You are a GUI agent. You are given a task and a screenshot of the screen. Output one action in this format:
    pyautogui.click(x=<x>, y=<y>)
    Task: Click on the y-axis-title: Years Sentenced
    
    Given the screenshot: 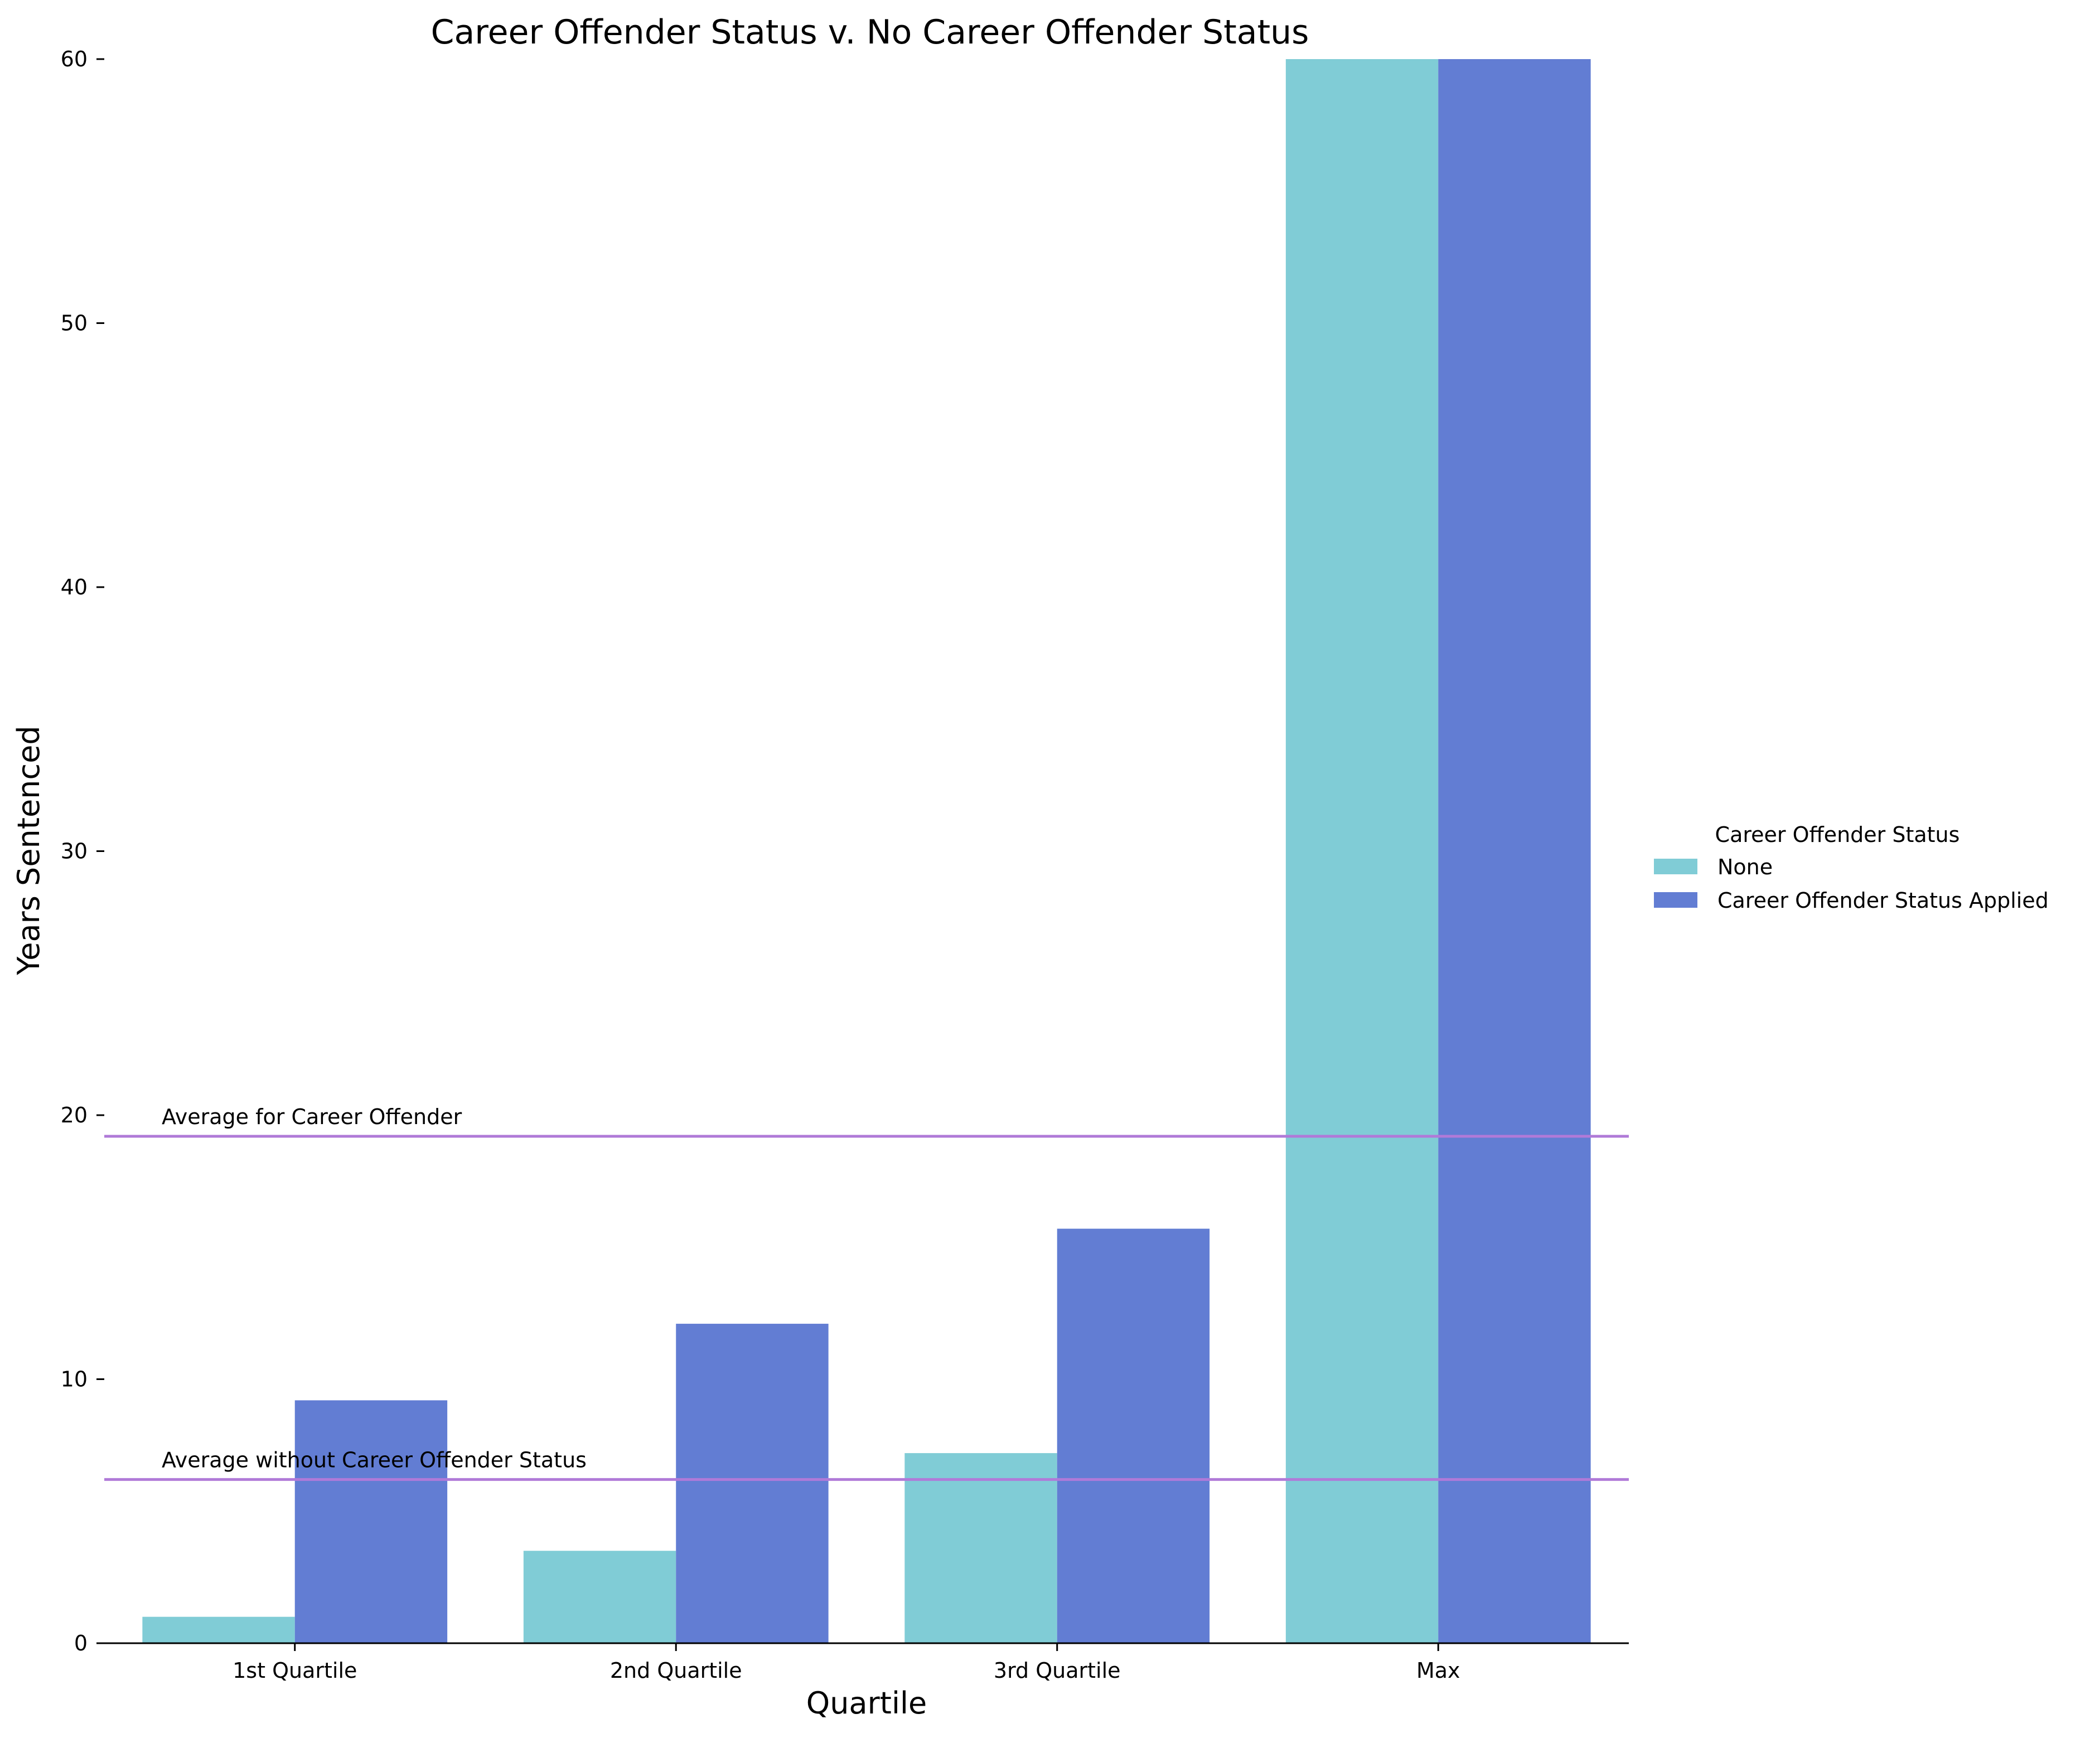 What is the action you would take?
    pyautogui.click(x=28, y=850)
    